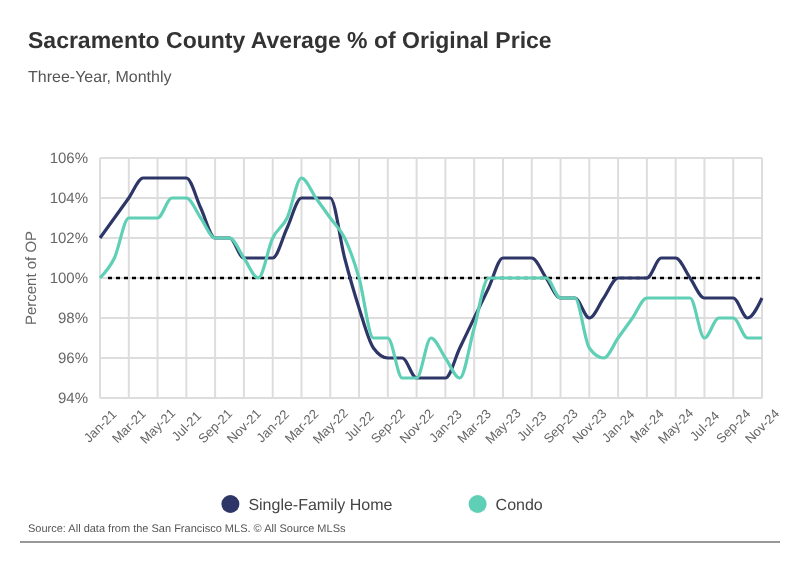  What do you see at coordinates (290, 42) in the screenshot?
I see `chart-title: Sacramento County Average % of Original Price` at bounding box center [290, 42].